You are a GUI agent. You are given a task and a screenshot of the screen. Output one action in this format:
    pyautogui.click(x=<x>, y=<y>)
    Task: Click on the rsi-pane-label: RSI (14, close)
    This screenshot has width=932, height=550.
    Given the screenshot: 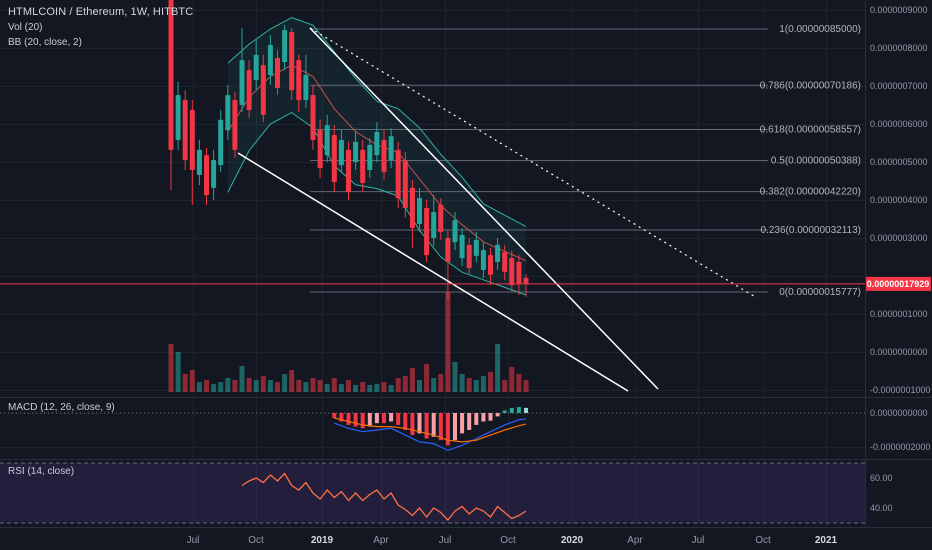 What is the action you would take?
    pyautogui.click(x=41, y=471)
    